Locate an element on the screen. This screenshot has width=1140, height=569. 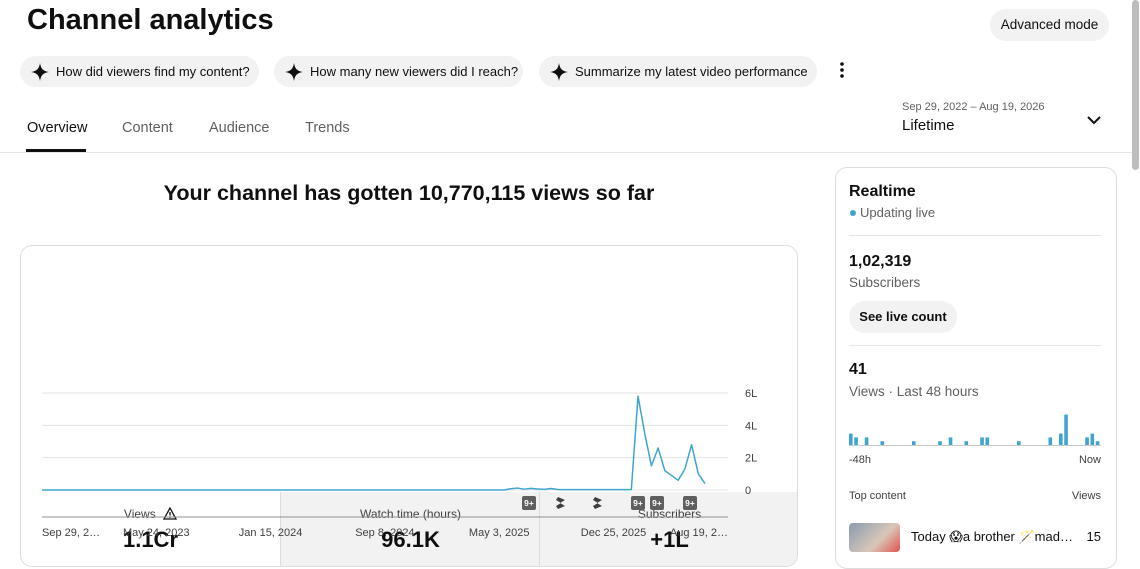
x-tick-label: May 3, 2025 is located at coordinates (499, 533).